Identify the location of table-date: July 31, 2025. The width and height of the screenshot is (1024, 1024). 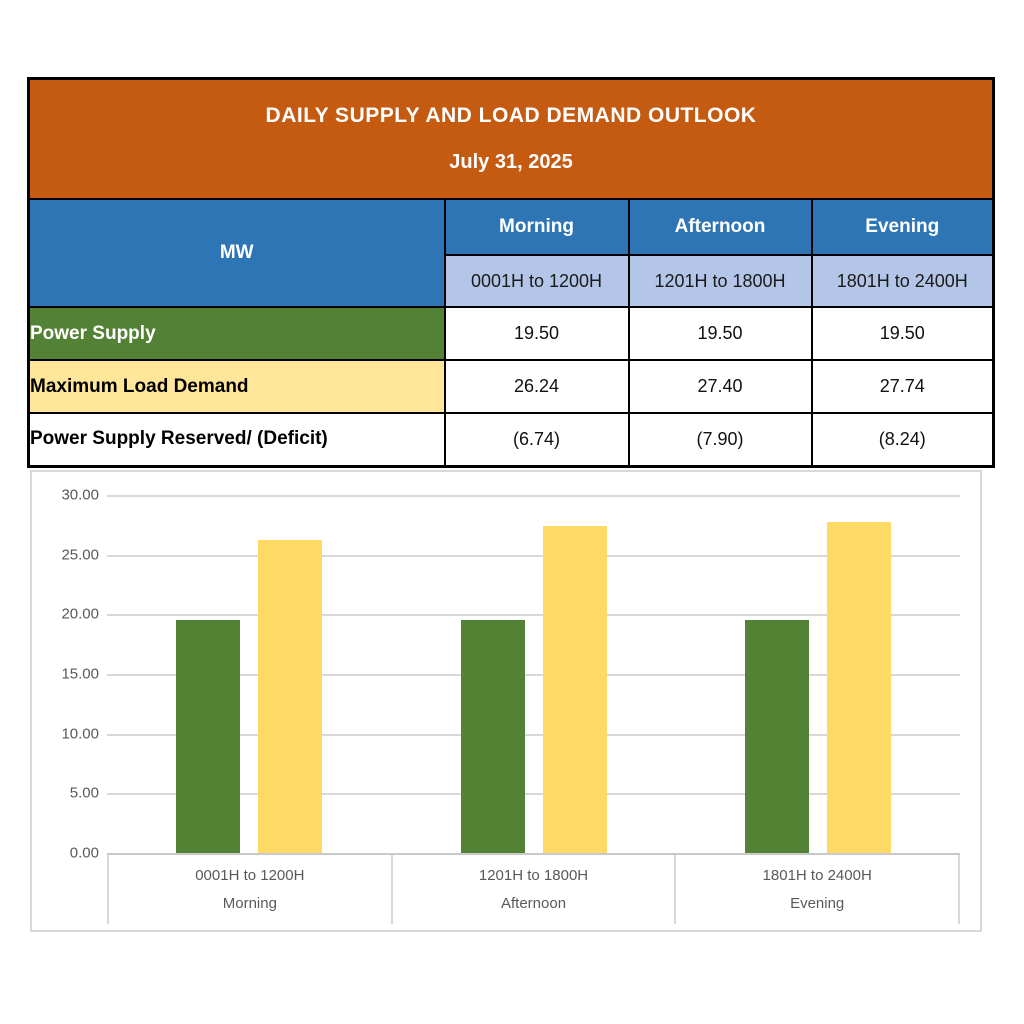
(511, 162).